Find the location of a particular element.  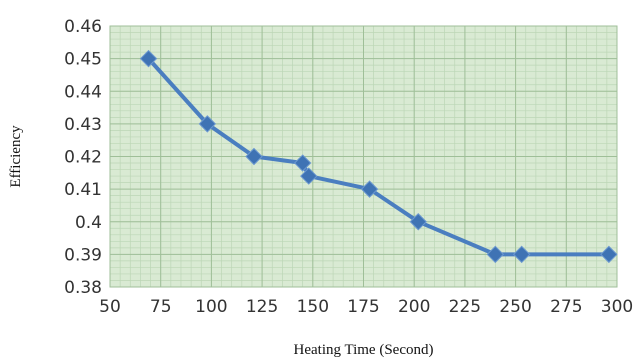

y-tick-label: 0.44 is located at coordinates (83, 92).